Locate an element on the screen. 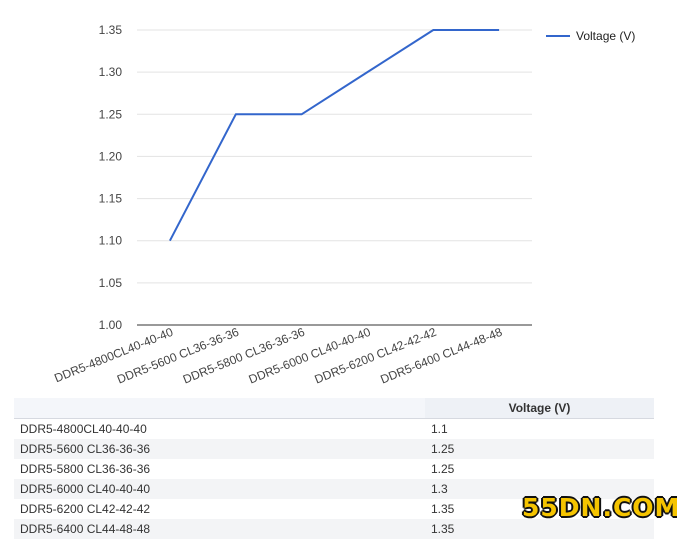 This screenshot has height=548, width=677. x-tick-label: DDR5-5600 CL36-36-36 is located at coordinates (178, 356).